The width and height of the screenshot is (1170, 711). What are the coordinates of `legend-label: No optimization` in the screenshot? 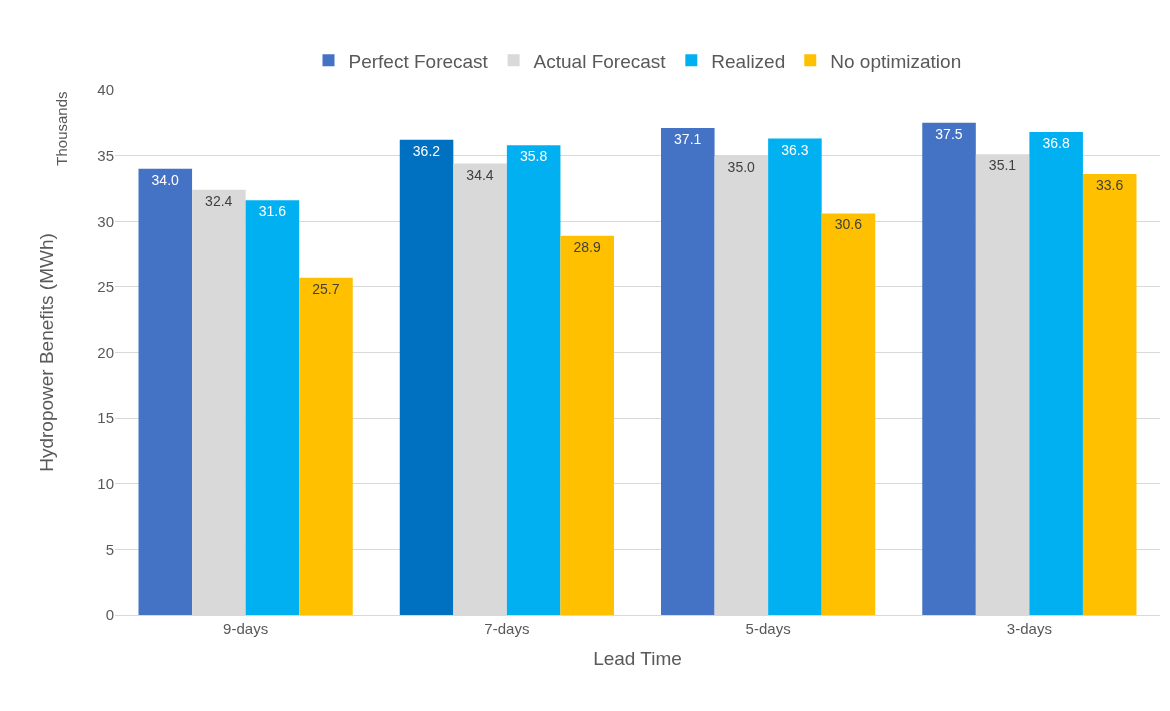 It's located at (896, 61).